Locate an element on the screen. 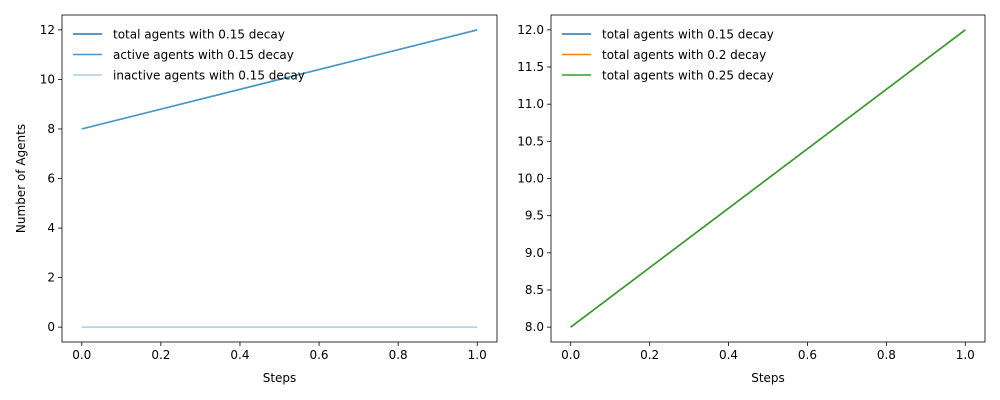 The width and height of the screenshot is (1000, 400). y-tick-label: 8 is located at coordinates (51, 129).